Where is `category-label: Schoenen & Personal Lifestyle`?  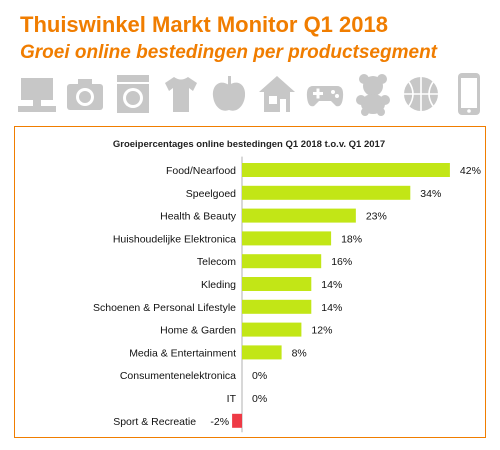 category-label: Schoenen & Personal Lifestyle is located at coordinates (164, 308).